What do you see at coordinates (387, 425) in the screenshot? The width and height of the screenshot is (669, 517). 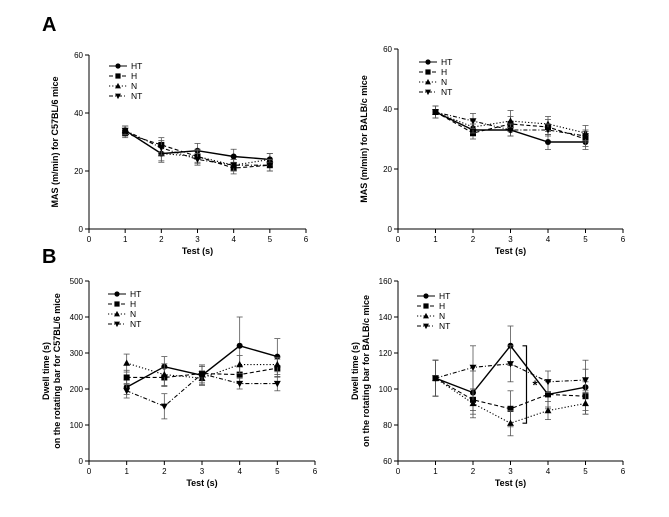 I see `y-tick-label: 80` at bounding box center [387, 425].